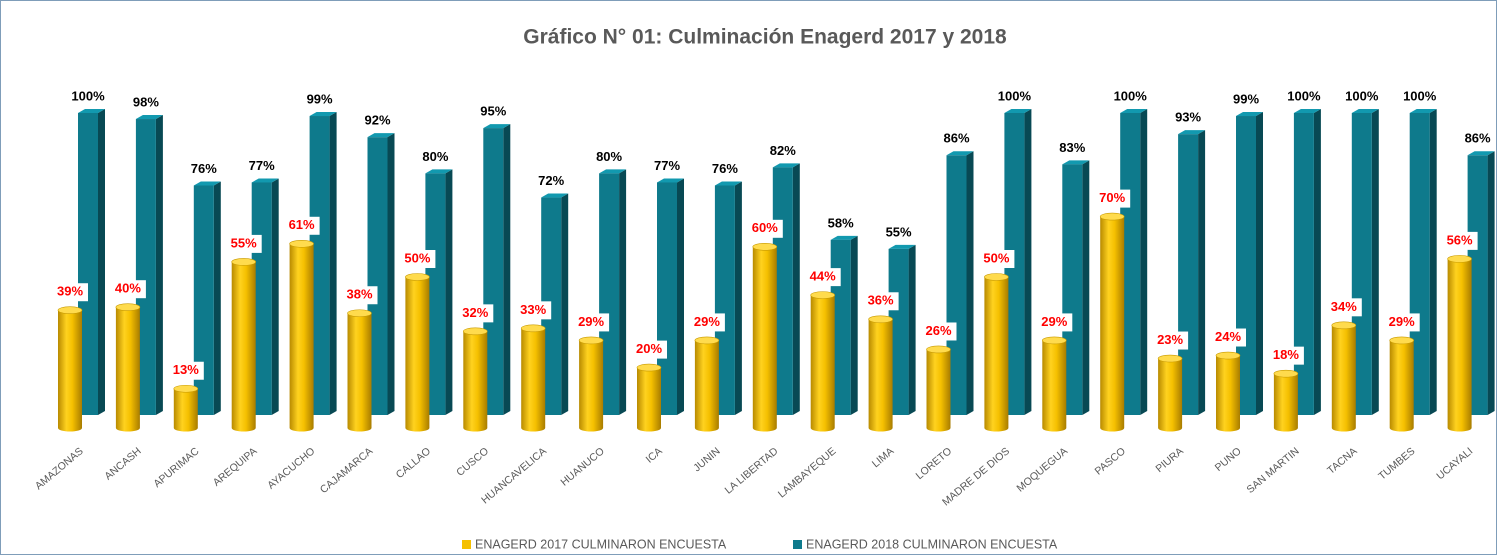  What do you see at coordinates (377, 120) in the screenshot?
I see `data-label: 92%` at bounding box center [377, 120].